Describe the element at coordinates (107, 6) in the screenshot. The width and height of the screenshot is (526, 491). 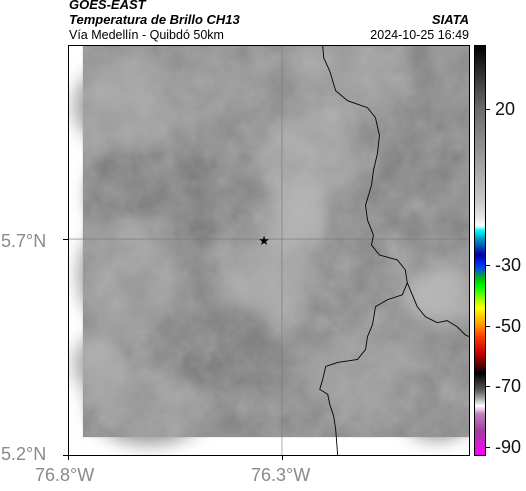
I see `satellite-title: GOES-EAST` at that location.